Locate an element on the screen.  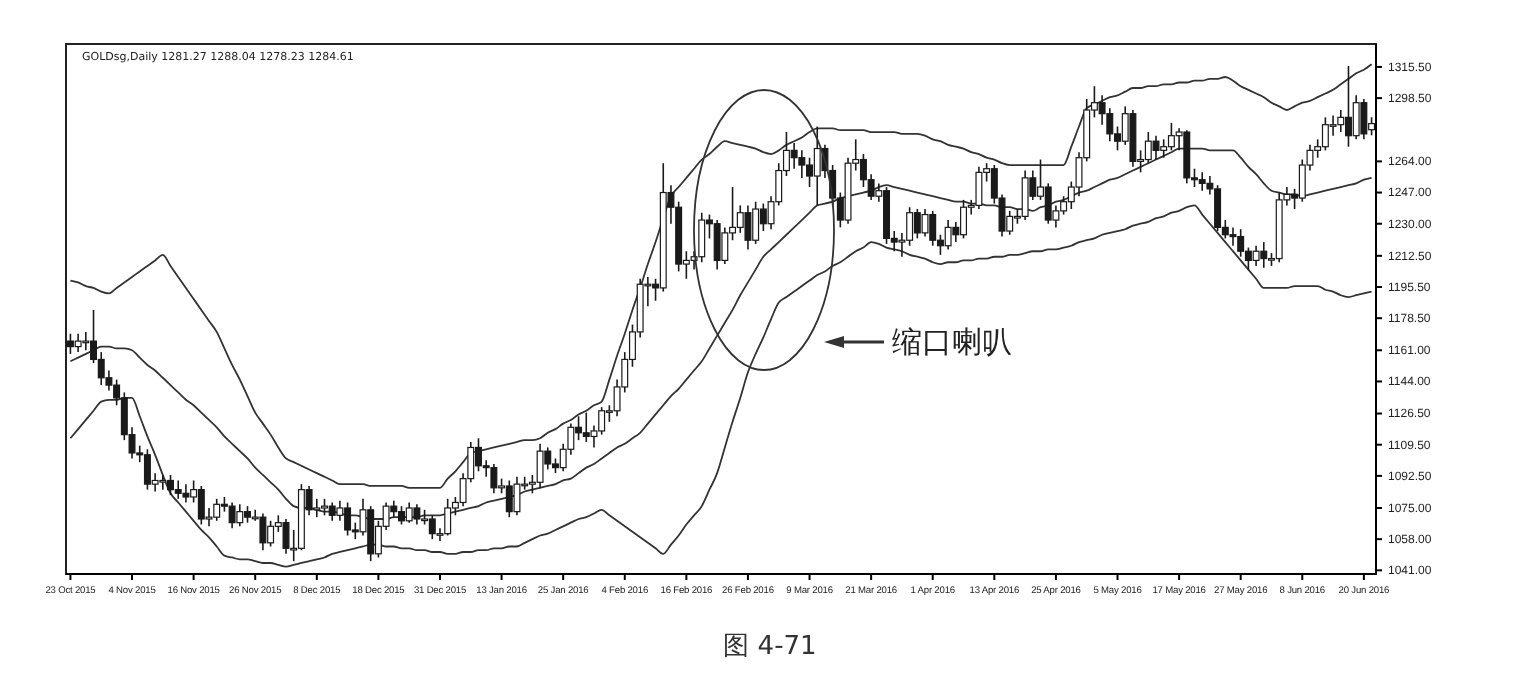
caption: 图 4-71 is located at coordinates (770, 647).